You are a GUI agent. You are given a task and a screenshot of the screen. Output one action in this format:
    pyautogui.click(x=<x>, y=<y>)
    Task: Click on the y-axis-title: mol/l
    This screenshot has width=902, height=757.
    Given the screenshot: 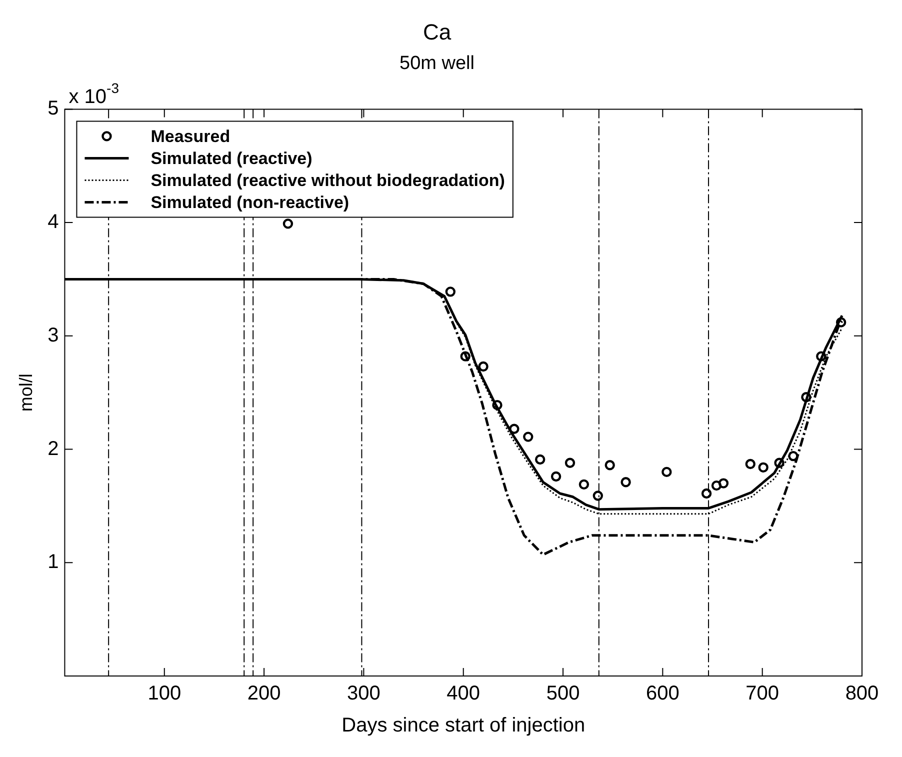 What is the action you would take?
    pyautogui.click(x=26, y=393)
    